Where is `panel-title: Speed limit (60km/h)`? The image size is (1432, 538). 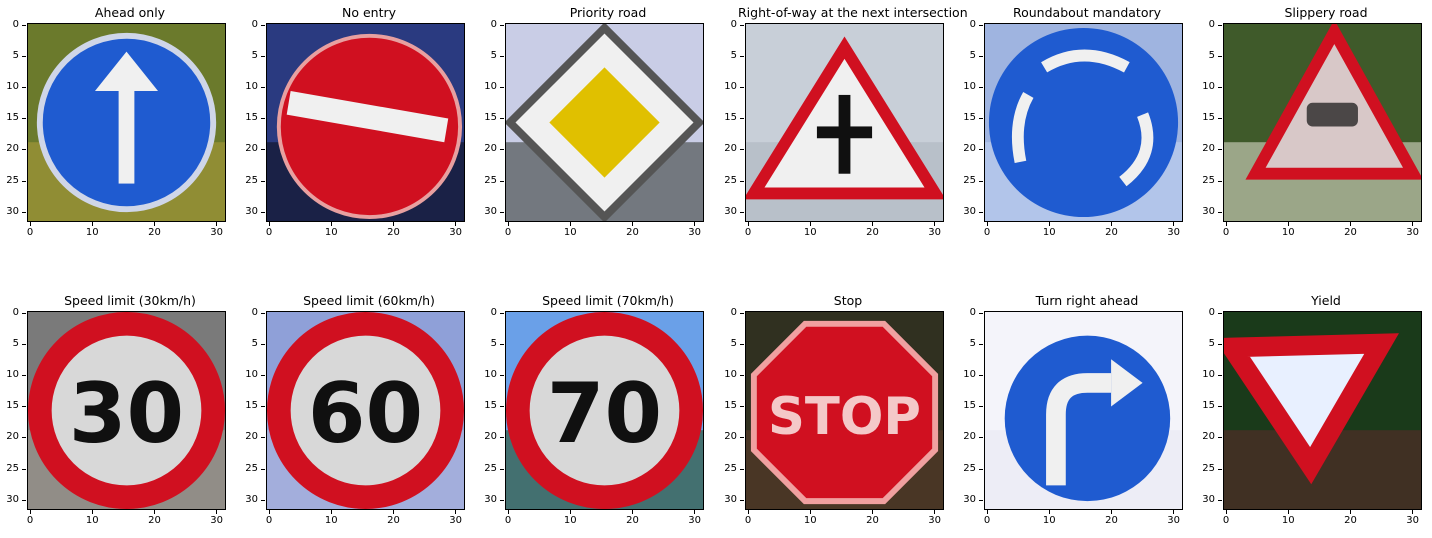 panel-title: Speed limit (60km/h) is located at coordinates (369, 300).